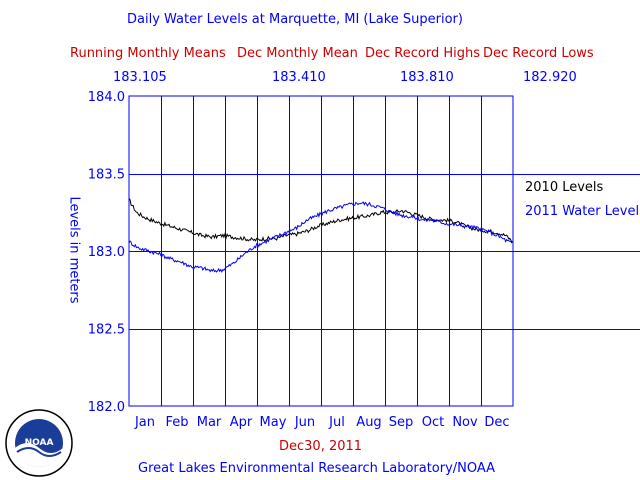 The height and width of the screenshot is (480, 640). What do you see at coordinates (106, 407) in the screenshot?
I see `y-tick-label: 182.0` at bounding box center [106, 407].